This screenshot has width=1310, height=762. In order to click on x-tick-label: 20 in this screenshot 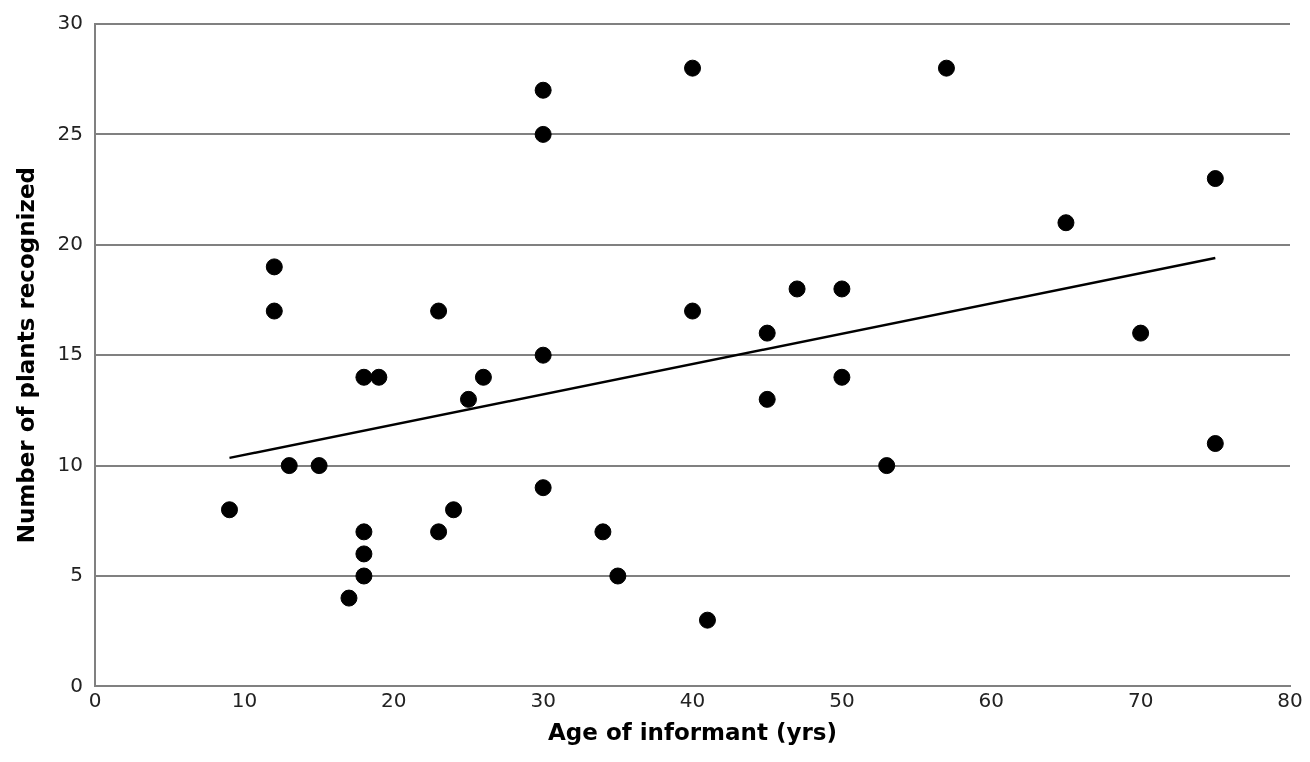, I will do `click(394, 699)`.